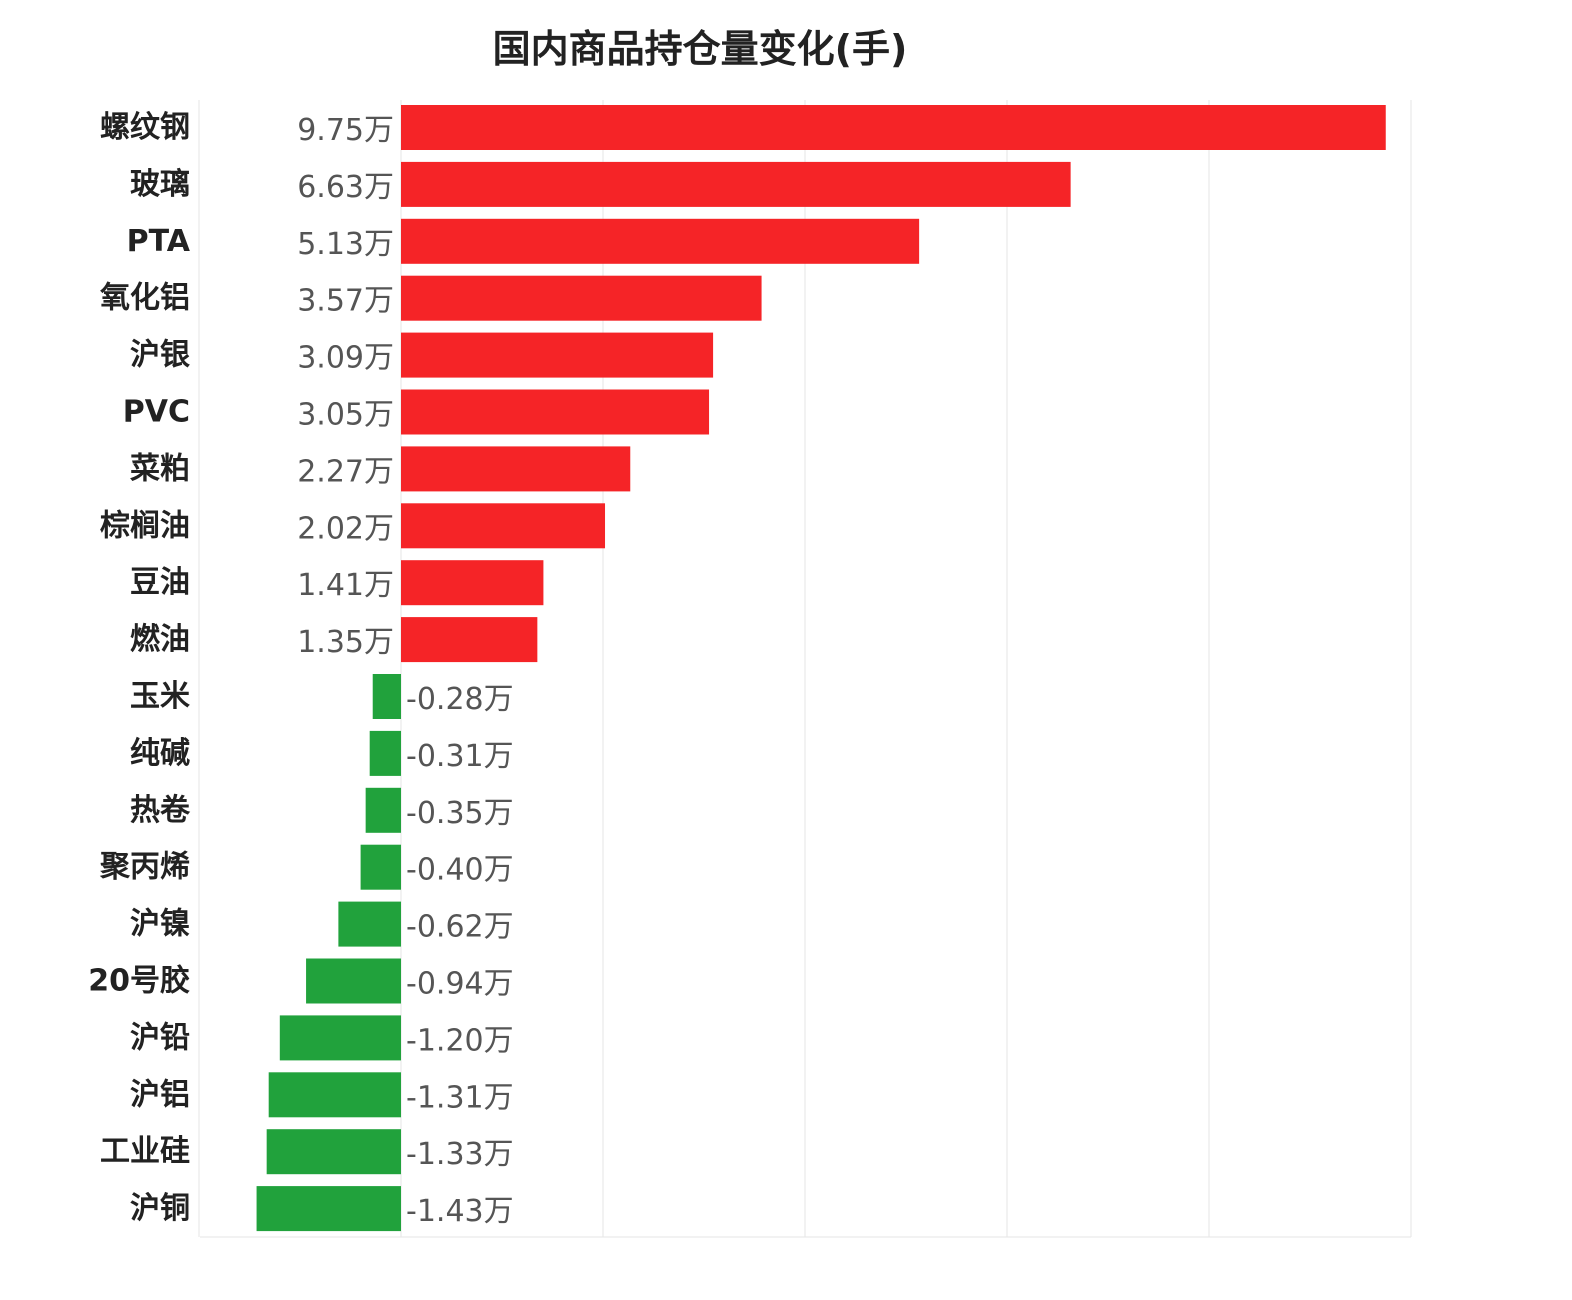  I want to click on value-label: 9.75万, so click(345, 130).